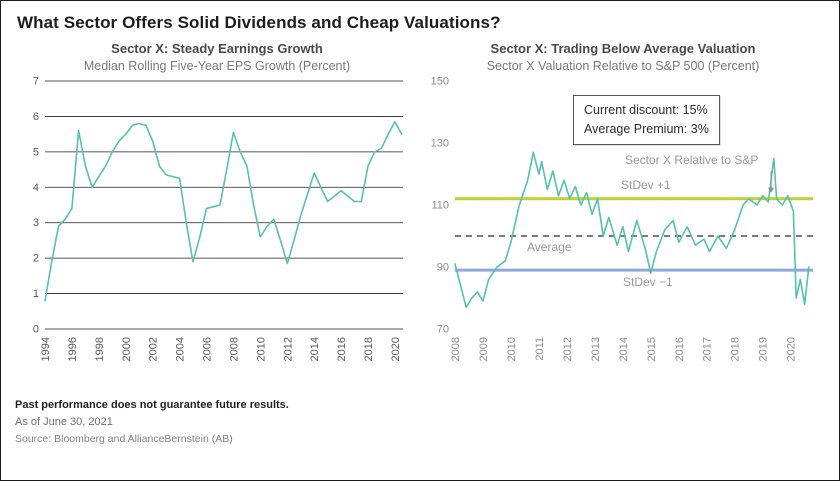  What do you see at coordinates (549, 247) in the screenshot?
I see `average-label: Average` at bounding box center [549, 247].